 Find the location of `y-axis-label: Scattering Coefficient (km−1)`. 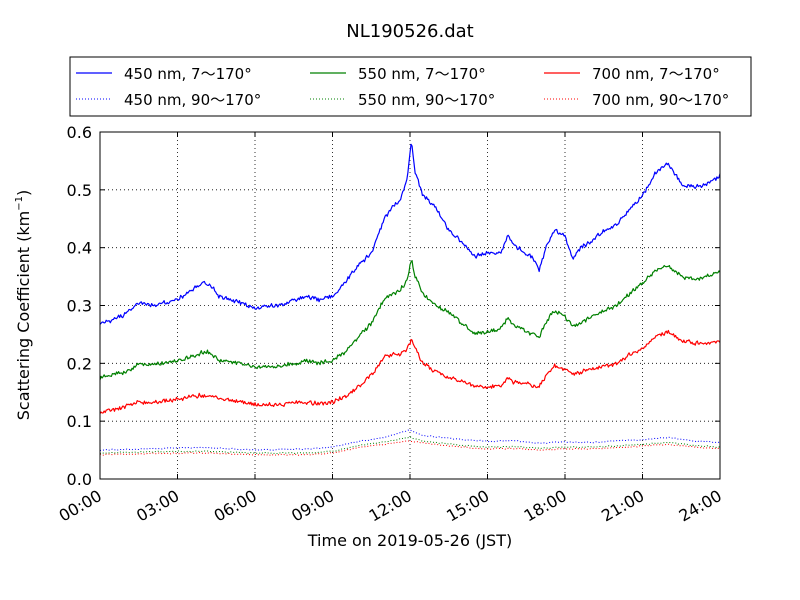

y-axis-label: Scattering Coefficient (km−1) is located at coordinates (23, 305).